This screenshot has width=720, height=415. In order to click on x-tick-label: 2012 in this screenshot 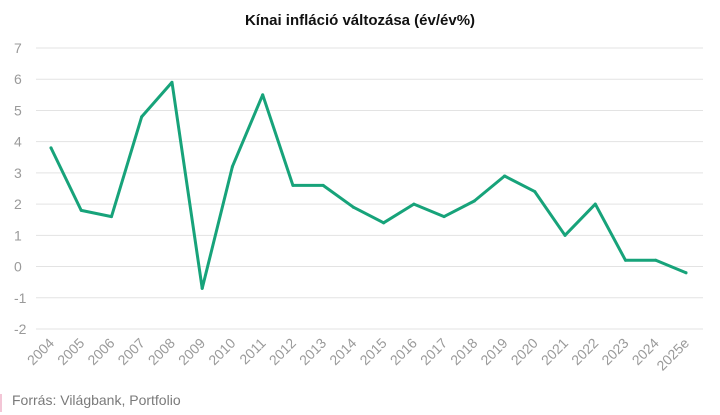, I will do `click(282, 351)`.